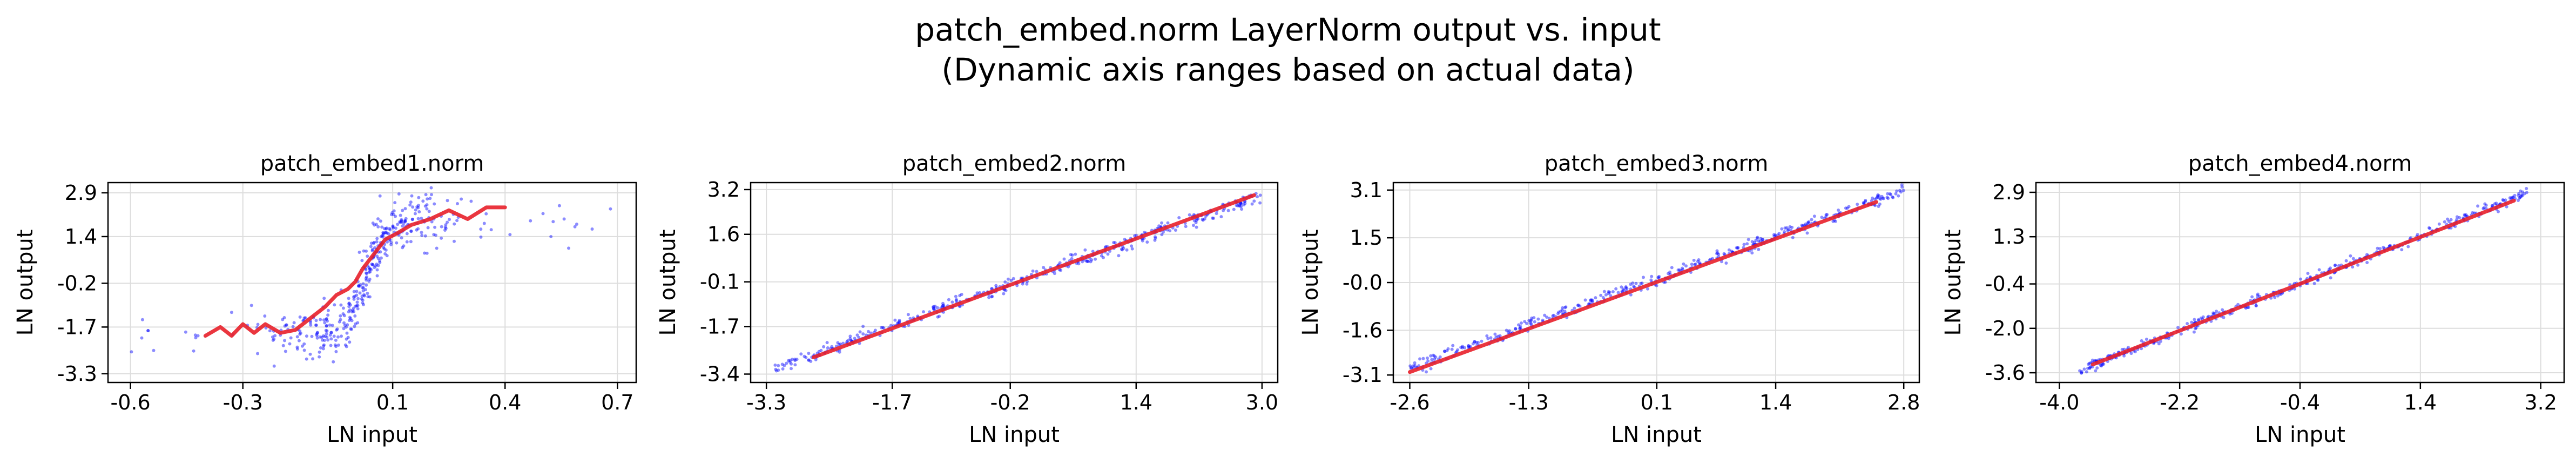 The height and width of the screenshot is (470, 2576). Describe the element at coordinates (243, 402) in the screenshot. I see `x-tick-label: -0.3` at that location.